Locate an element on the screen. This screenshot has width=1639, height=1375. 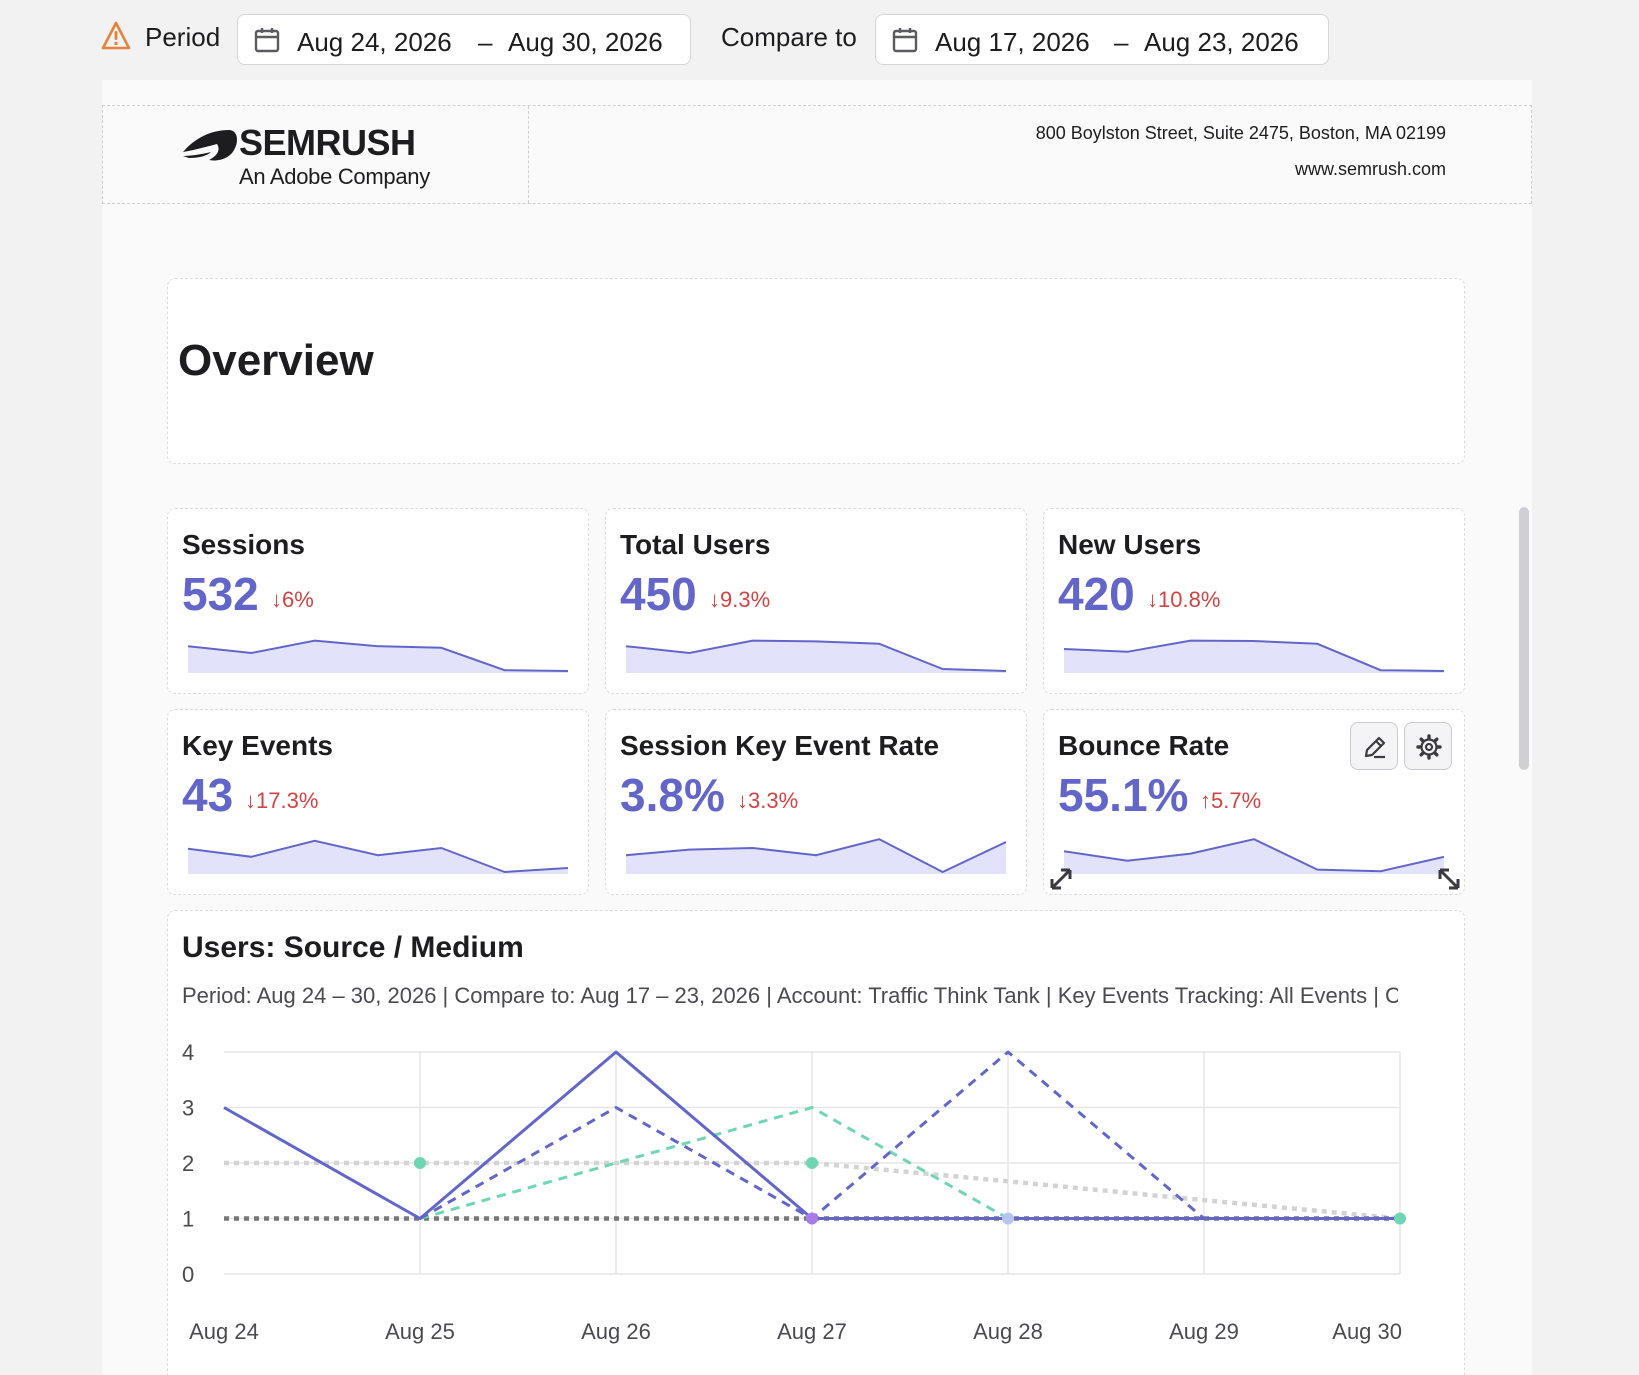
period-start-date: Aug 24, 2026 is located at coordinates (374, 42).